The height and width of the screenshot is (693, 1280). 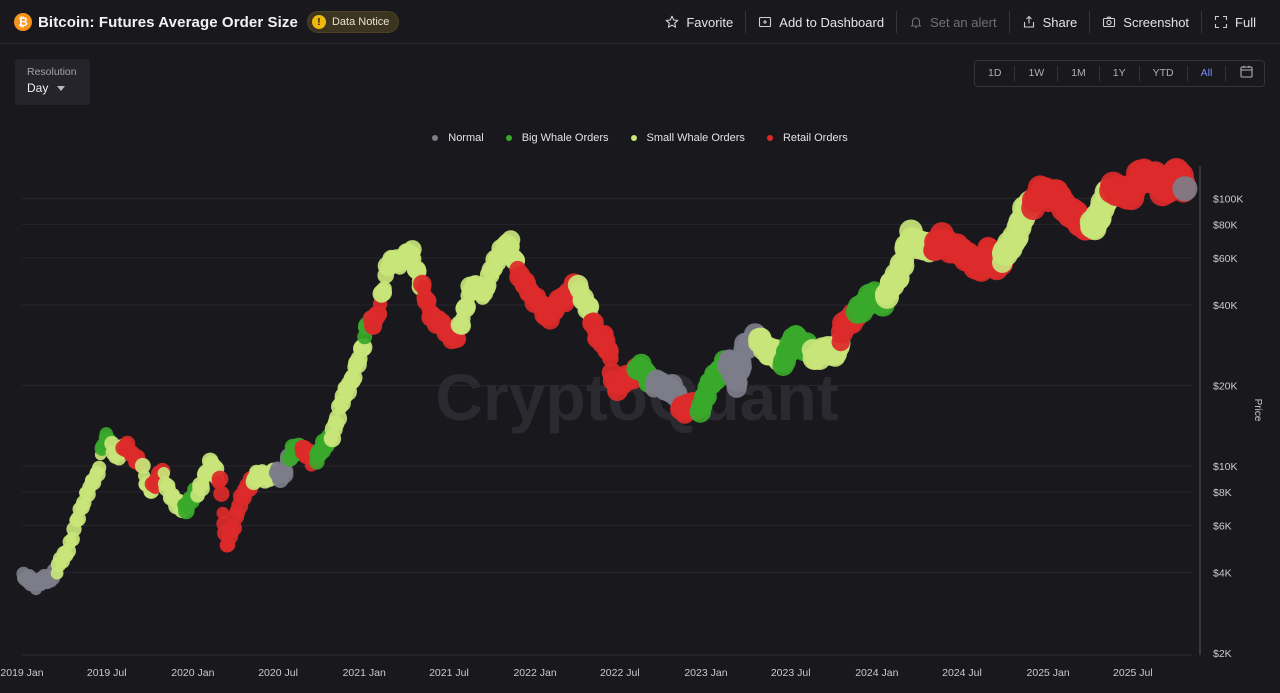 I want to click on y-tick-label: $20K, so click(x=1225, y=386).